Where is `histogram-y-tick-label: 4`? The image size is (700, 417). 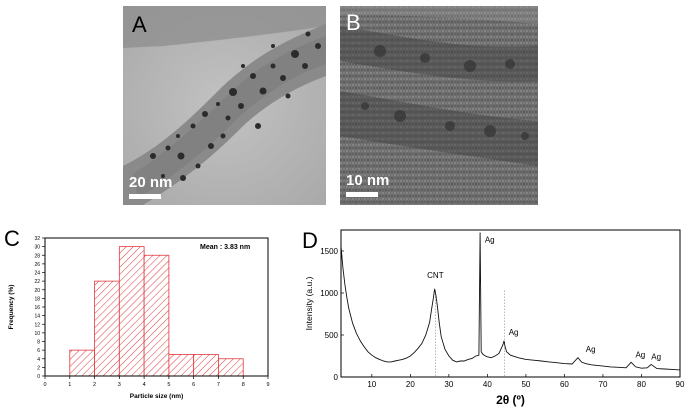
histogram-y-tick-label: 4 is located at coordinates (38, 360).